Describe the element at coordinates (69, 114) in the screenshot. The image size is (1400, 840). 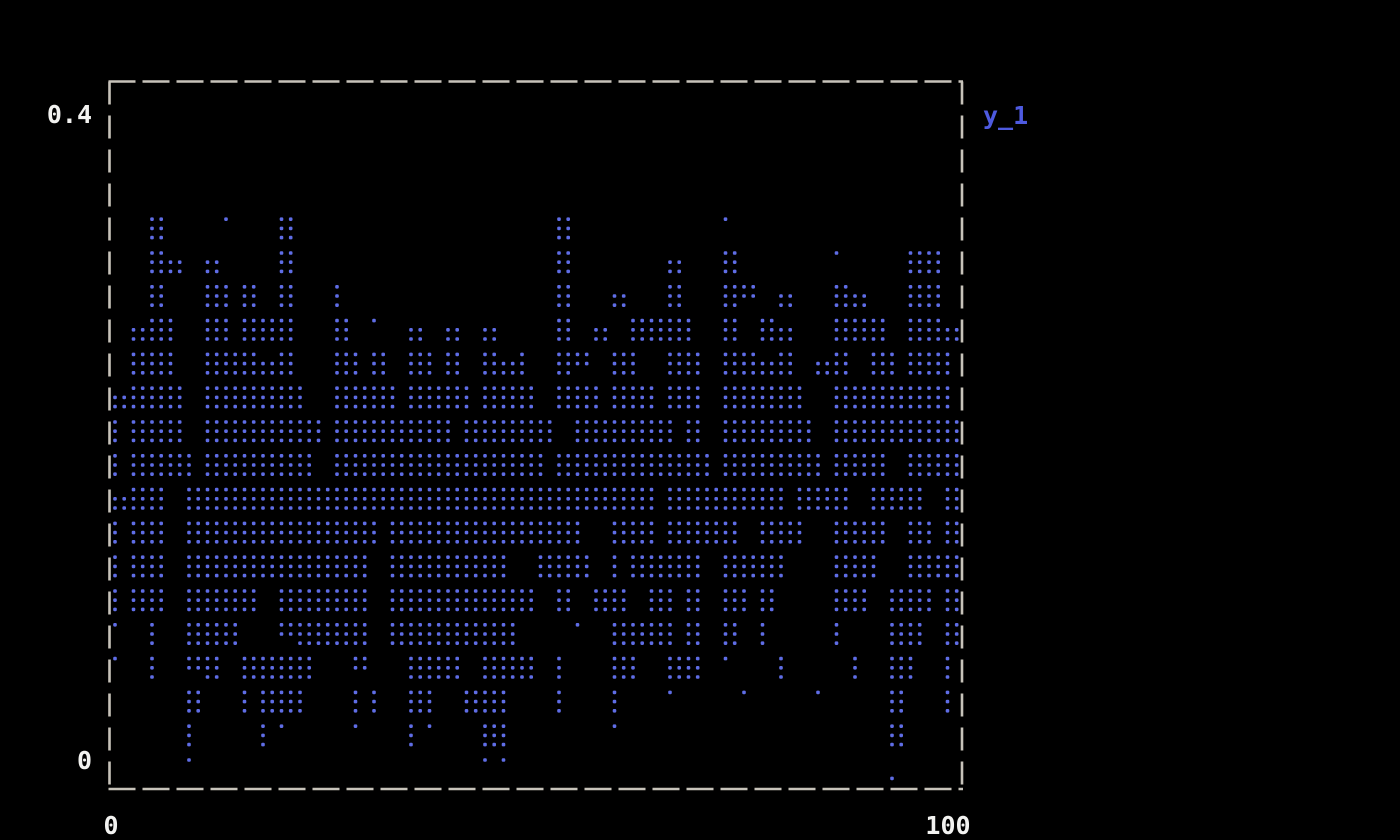
I see `y-axis-tick-label-top: 0.4` at that location.